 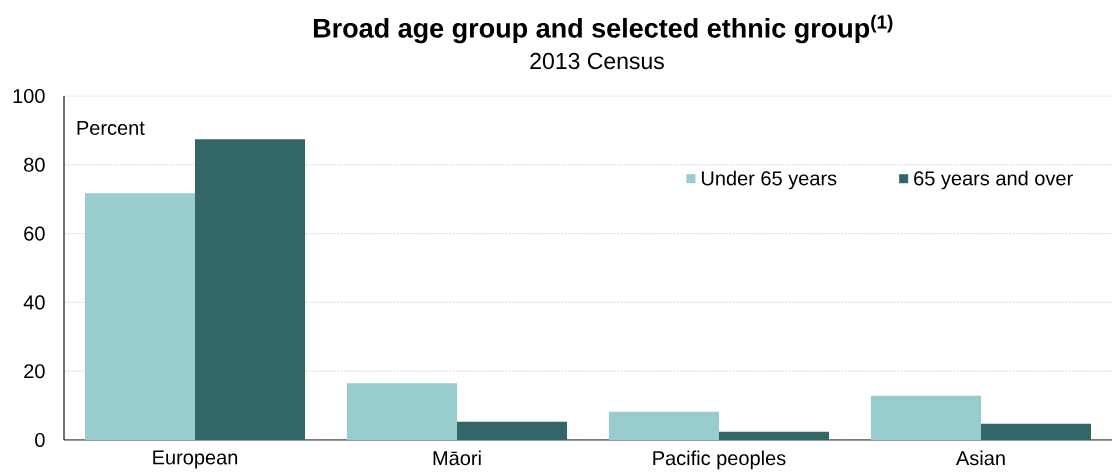 What do you see at coordinates (29, 96) in the screenshot?
I see `y-tick-label: 100` at bounding box center [29, 96].